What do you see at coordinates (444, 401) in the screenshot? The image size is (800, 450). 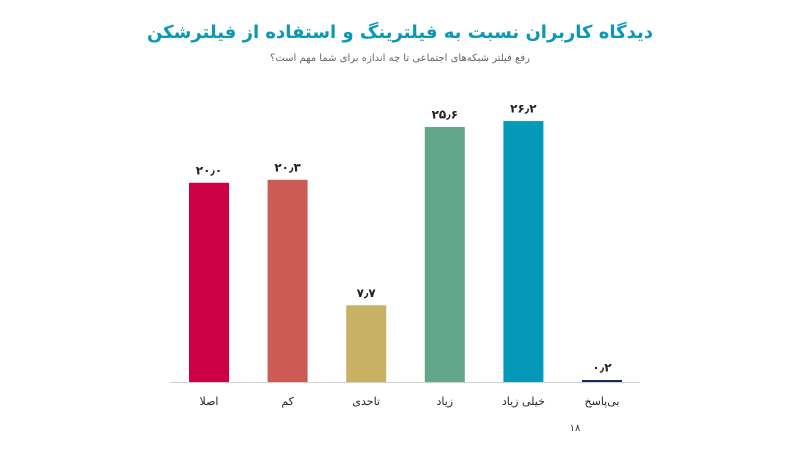 I see `x-tick-label: زیاد` at bounding box center [444, 401].